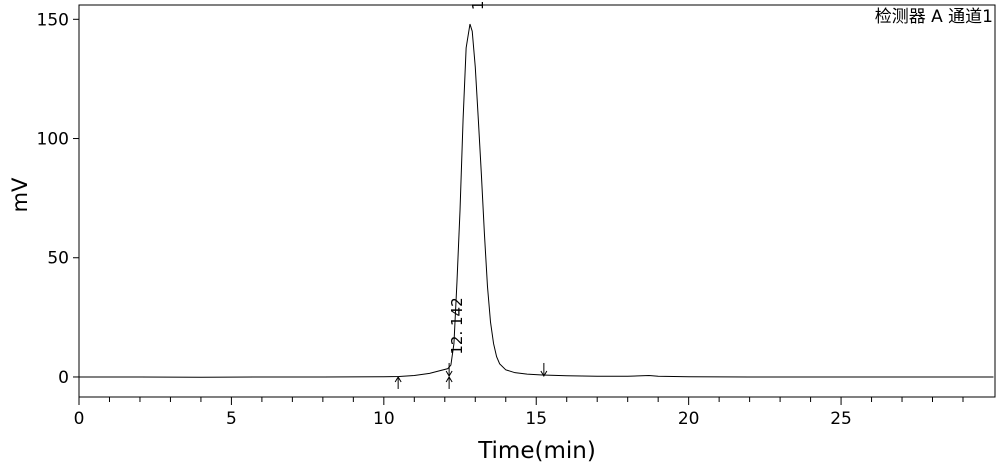 Image resolution: width=999 pixels, height=471 pixels. Describe the element at coordinates (841, 419) in the screenshot. I see `x-tick-label: 25` at that location.